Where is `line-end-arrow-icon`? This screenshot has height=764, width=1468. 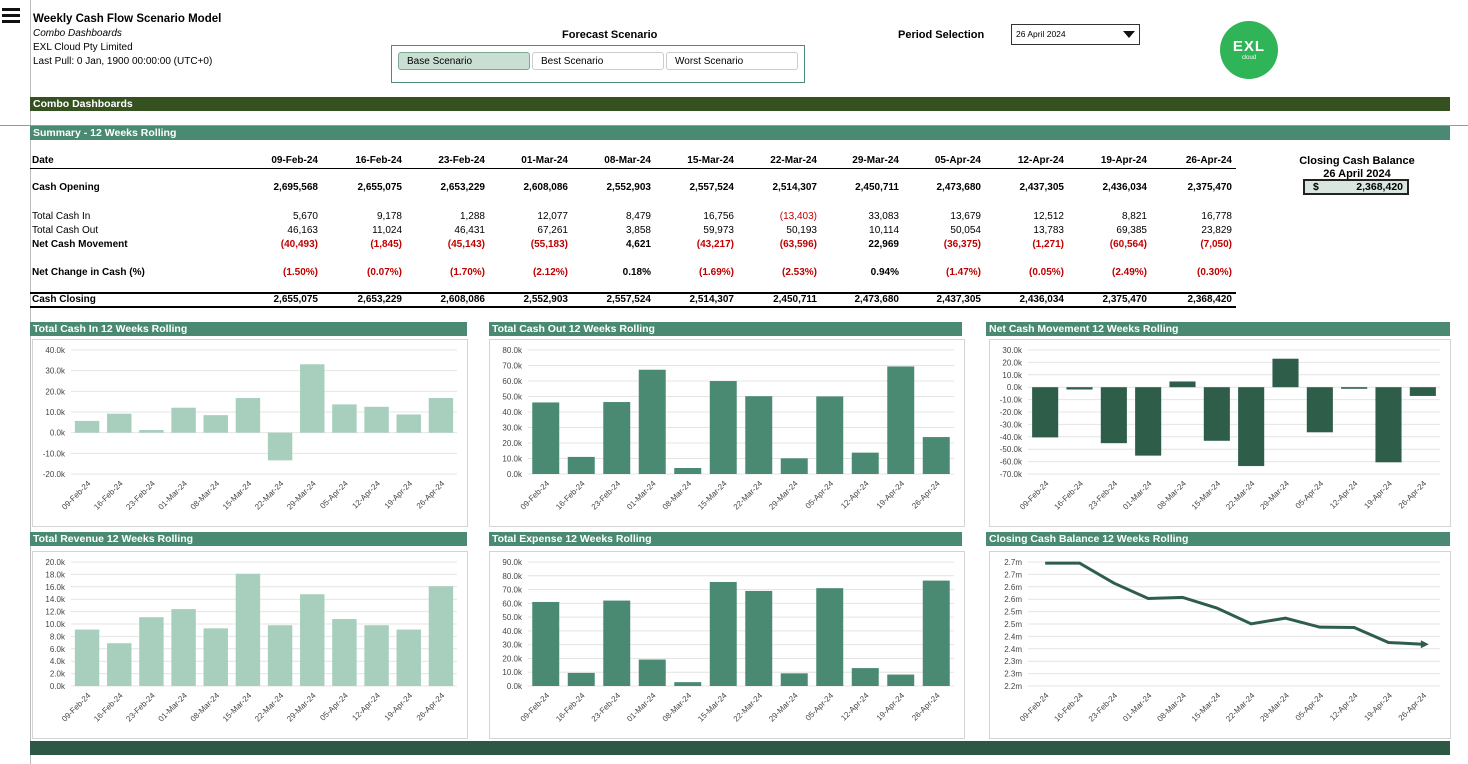
line-end-arrow-icon is located at coordinates (1424, 644).